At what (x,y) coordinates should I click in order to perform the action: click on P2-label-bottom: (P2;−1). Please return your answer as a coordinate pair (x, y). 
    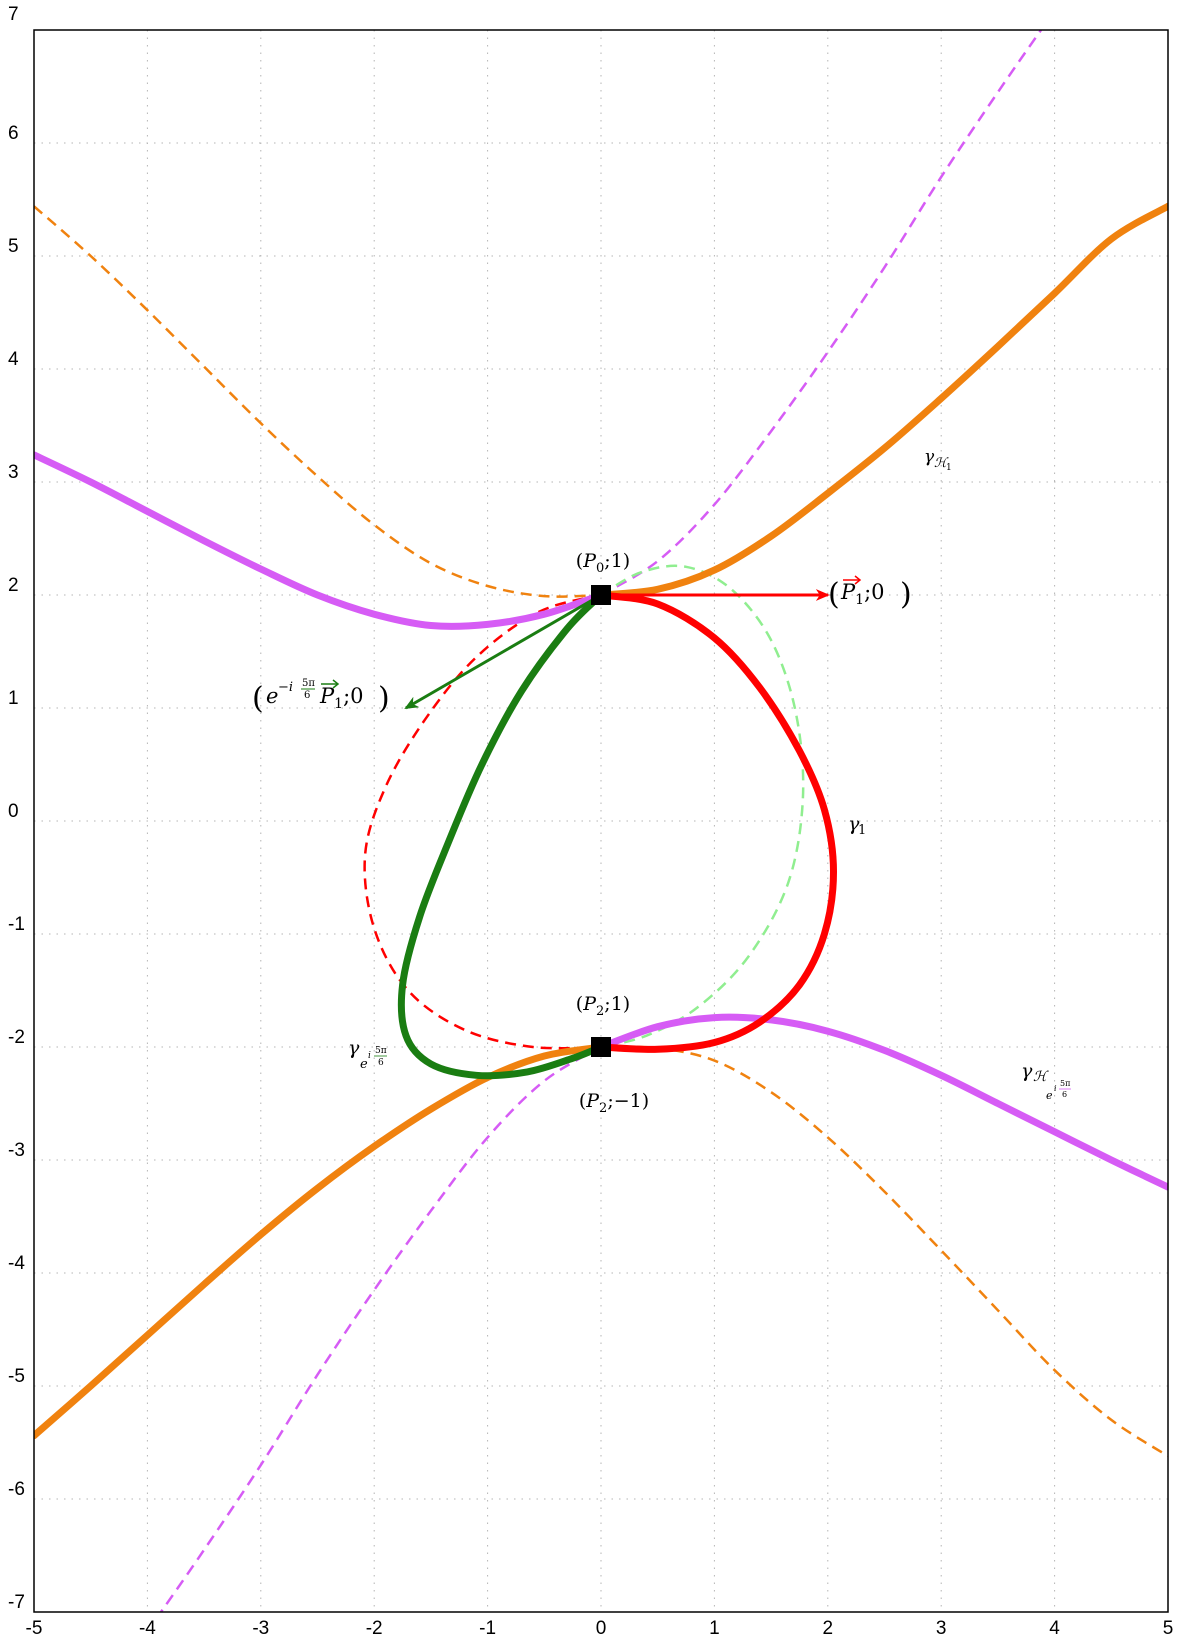
    Looking at the image, I should click on (614, 1103).